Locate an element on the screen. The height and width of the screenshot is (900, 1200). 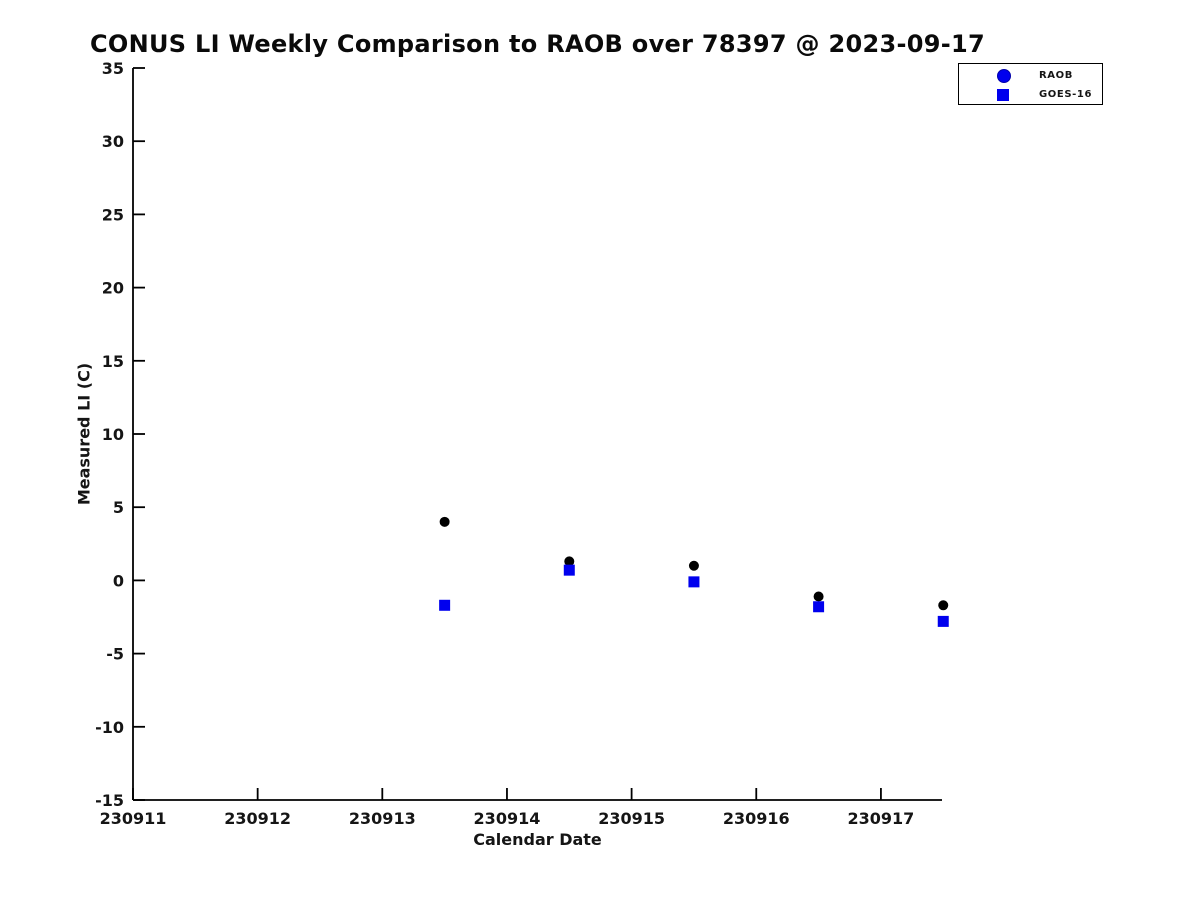
x-tick-label: 230913 is located at coordinates (382, 818).